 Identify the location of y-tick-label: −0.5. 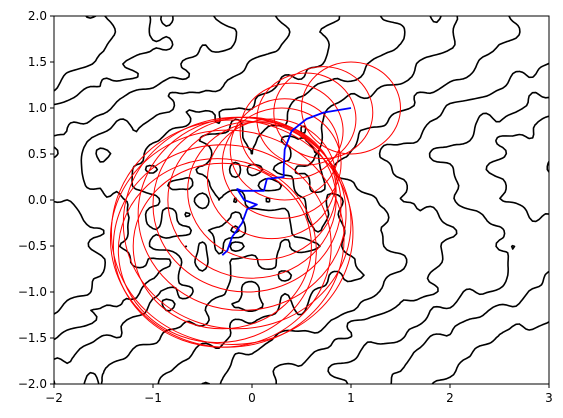
(32, 246).